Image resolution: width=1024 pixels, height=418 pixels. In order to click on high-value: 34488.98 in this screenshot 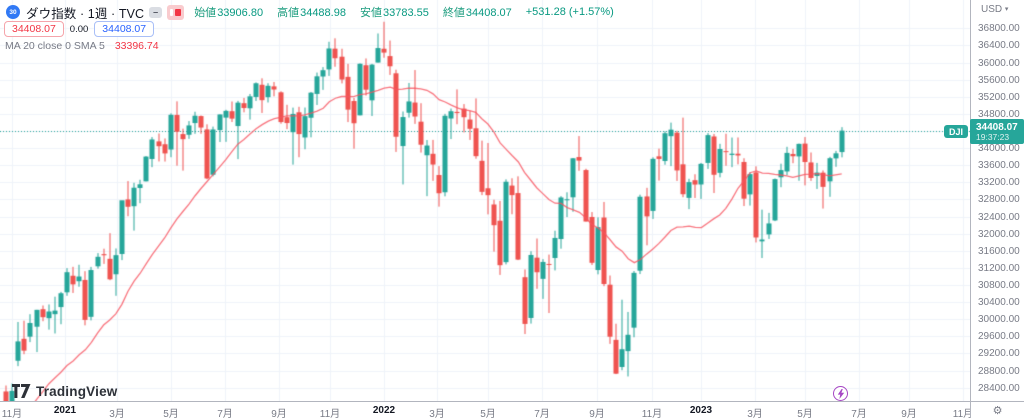, I will do `click(323, 13)`.